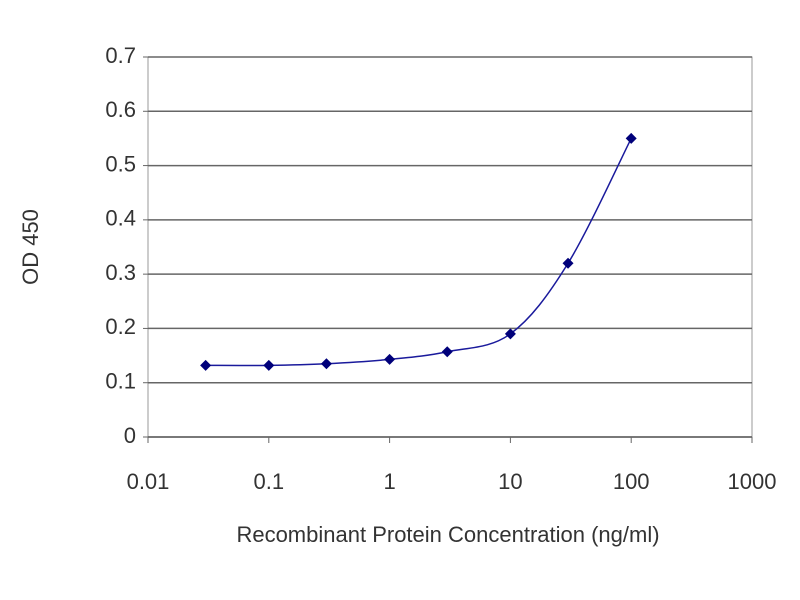 Image resolution: width=800 pixels, height=600 pixels. What do you see at coordinates (148, 481) in the screenshot?
I see `x-tick-label: 0.01` at bounding box center [148, 481].